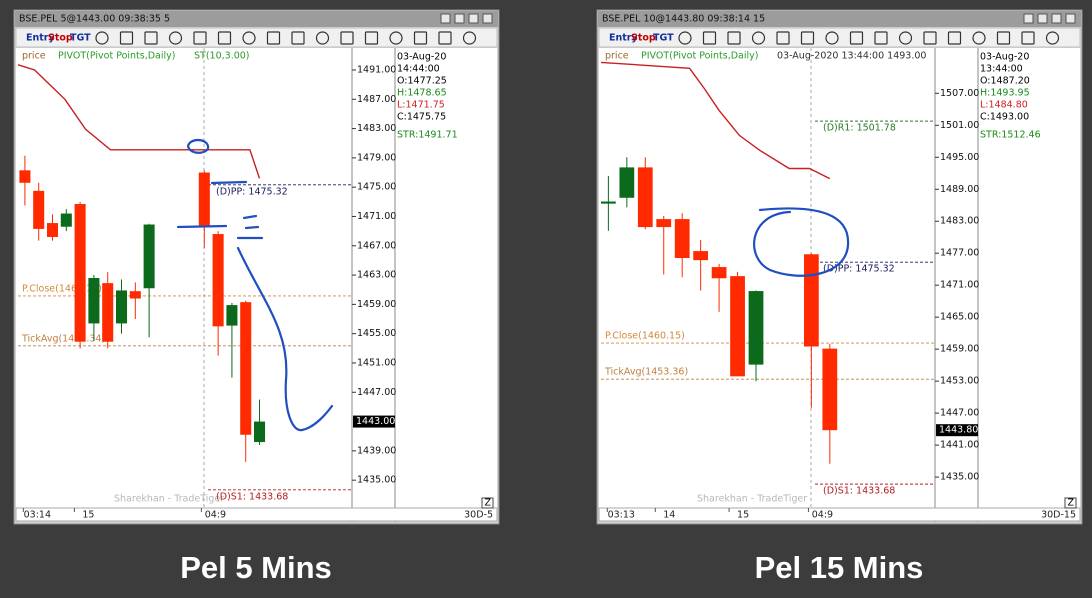  I want to click on annotation-line, so click(202, 226).